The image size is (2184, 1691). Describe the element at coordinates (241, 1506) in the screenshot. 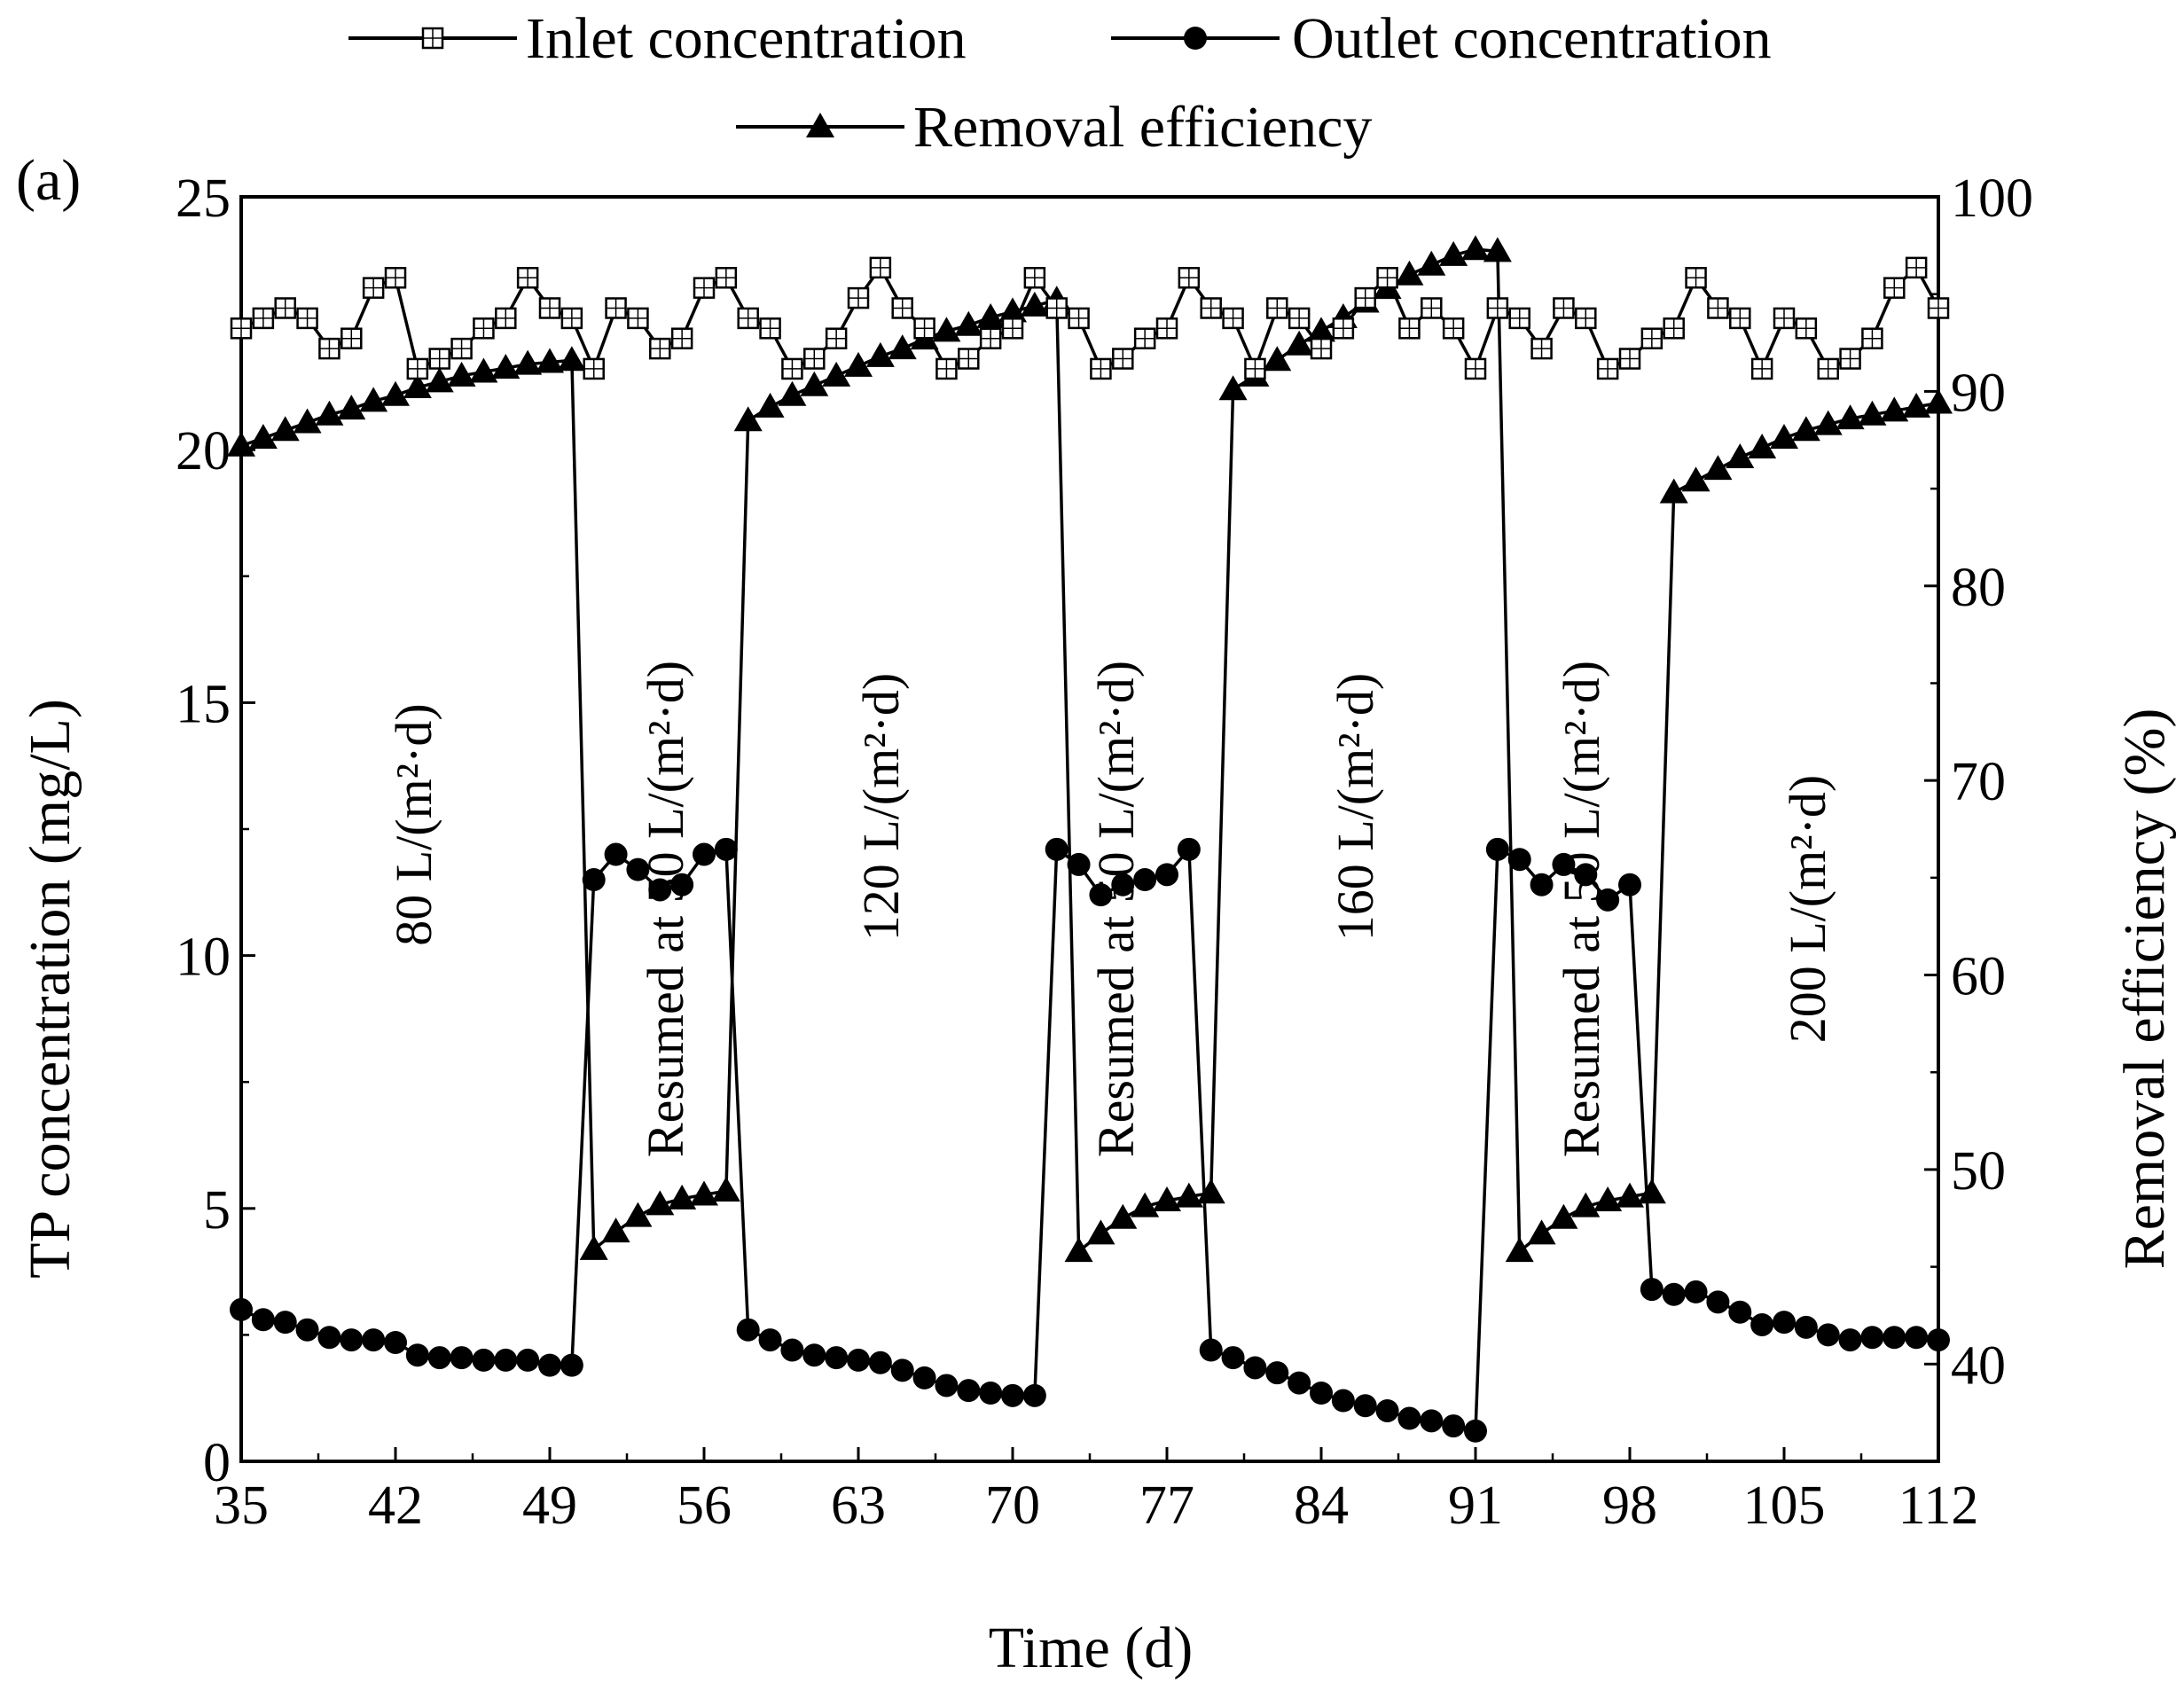

I see `x-tick-label: 35` at that location.